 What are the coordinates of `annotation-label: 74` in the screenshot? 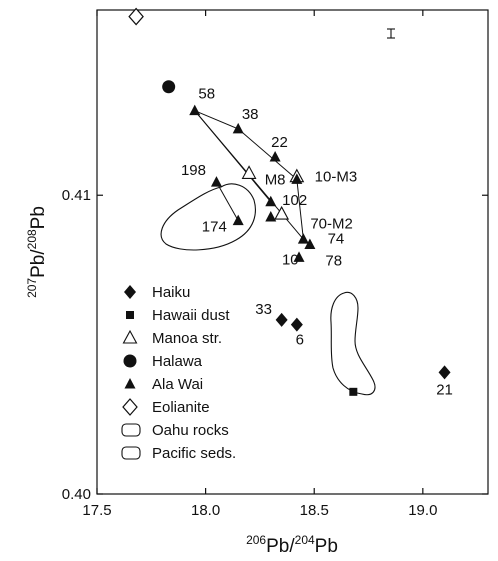 It's located at (336, 239).